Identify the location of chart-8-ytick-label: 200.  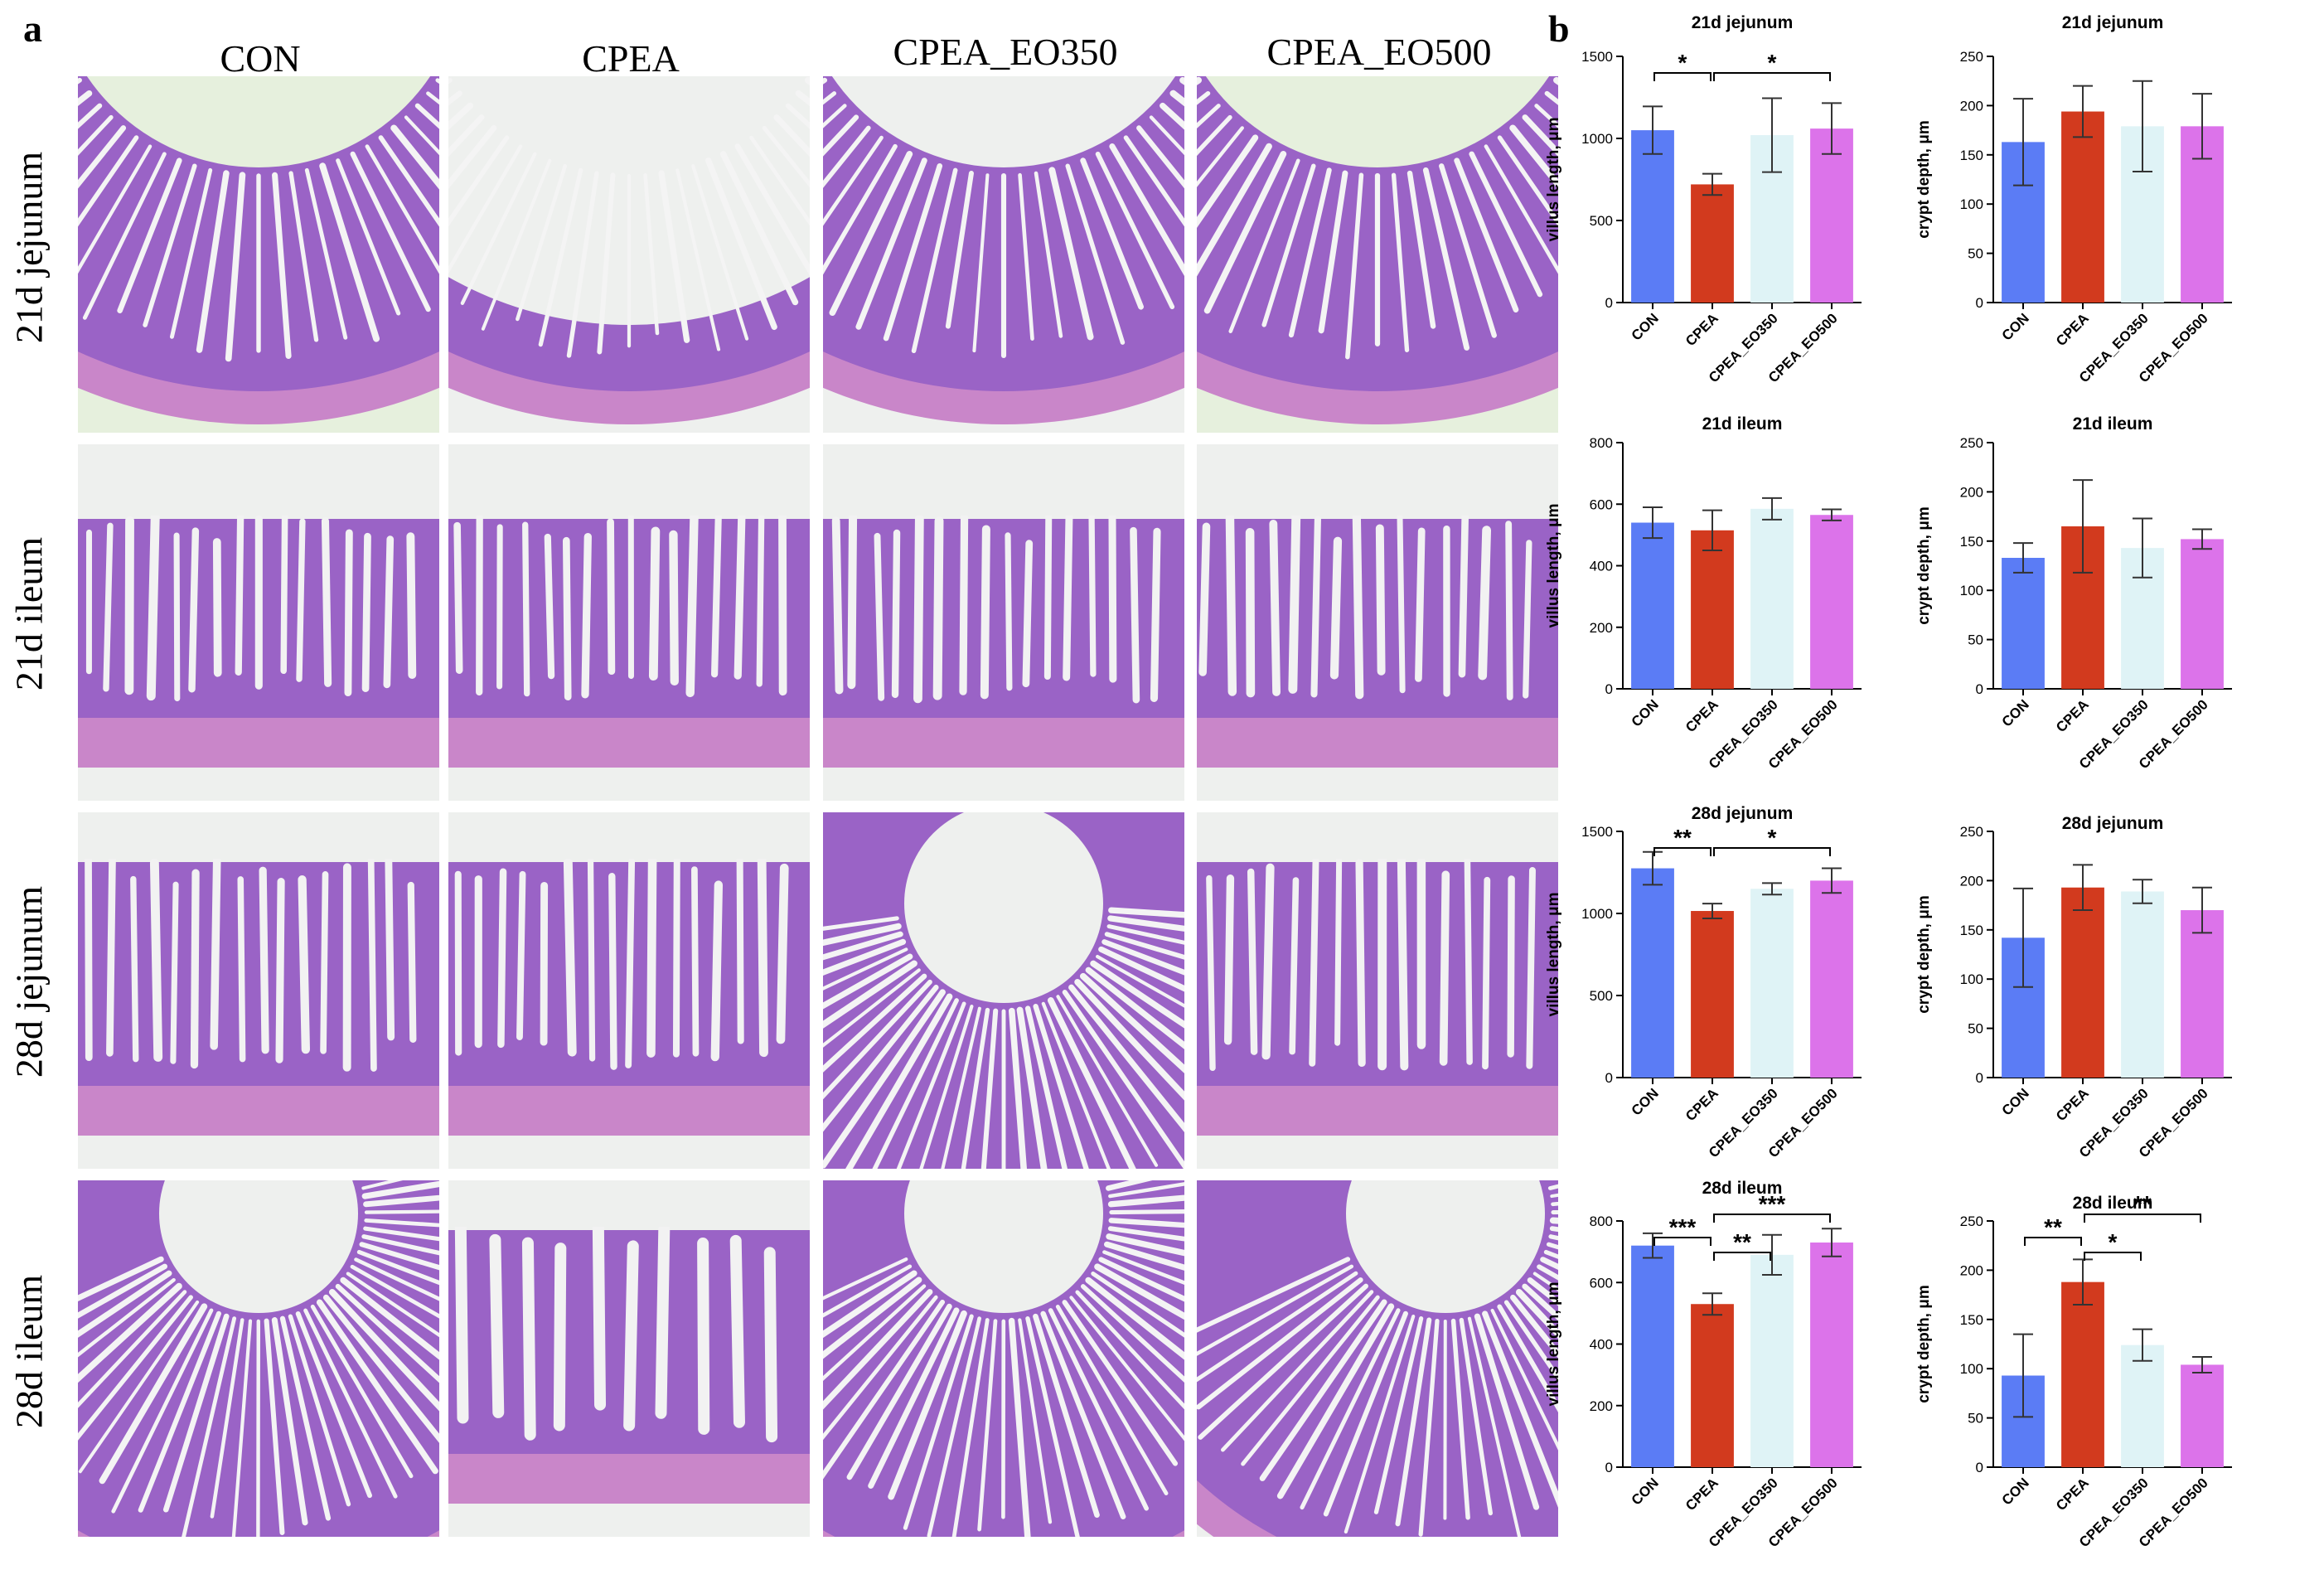
(1971, 1270).